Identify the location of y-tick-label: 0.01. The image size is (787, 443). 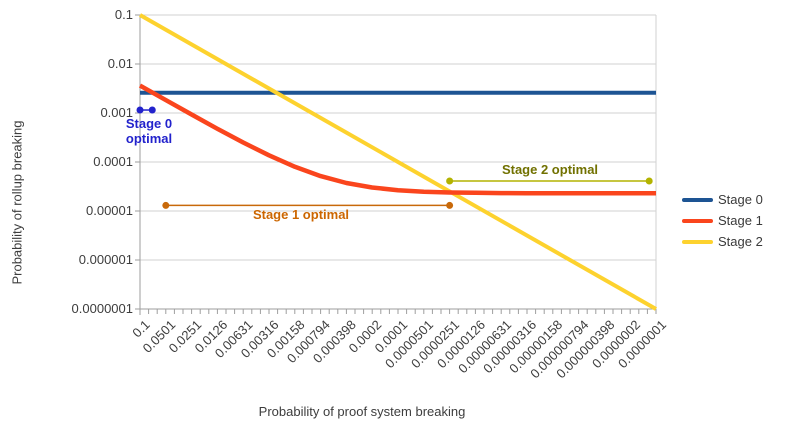
(120, 63).